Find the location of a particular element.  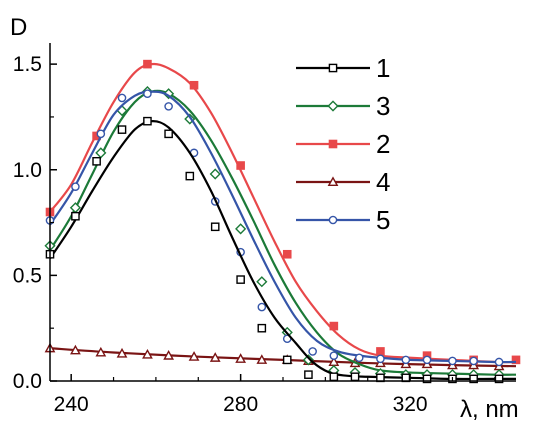

legend-item-2: 2 is located at coordinates (343, 144).